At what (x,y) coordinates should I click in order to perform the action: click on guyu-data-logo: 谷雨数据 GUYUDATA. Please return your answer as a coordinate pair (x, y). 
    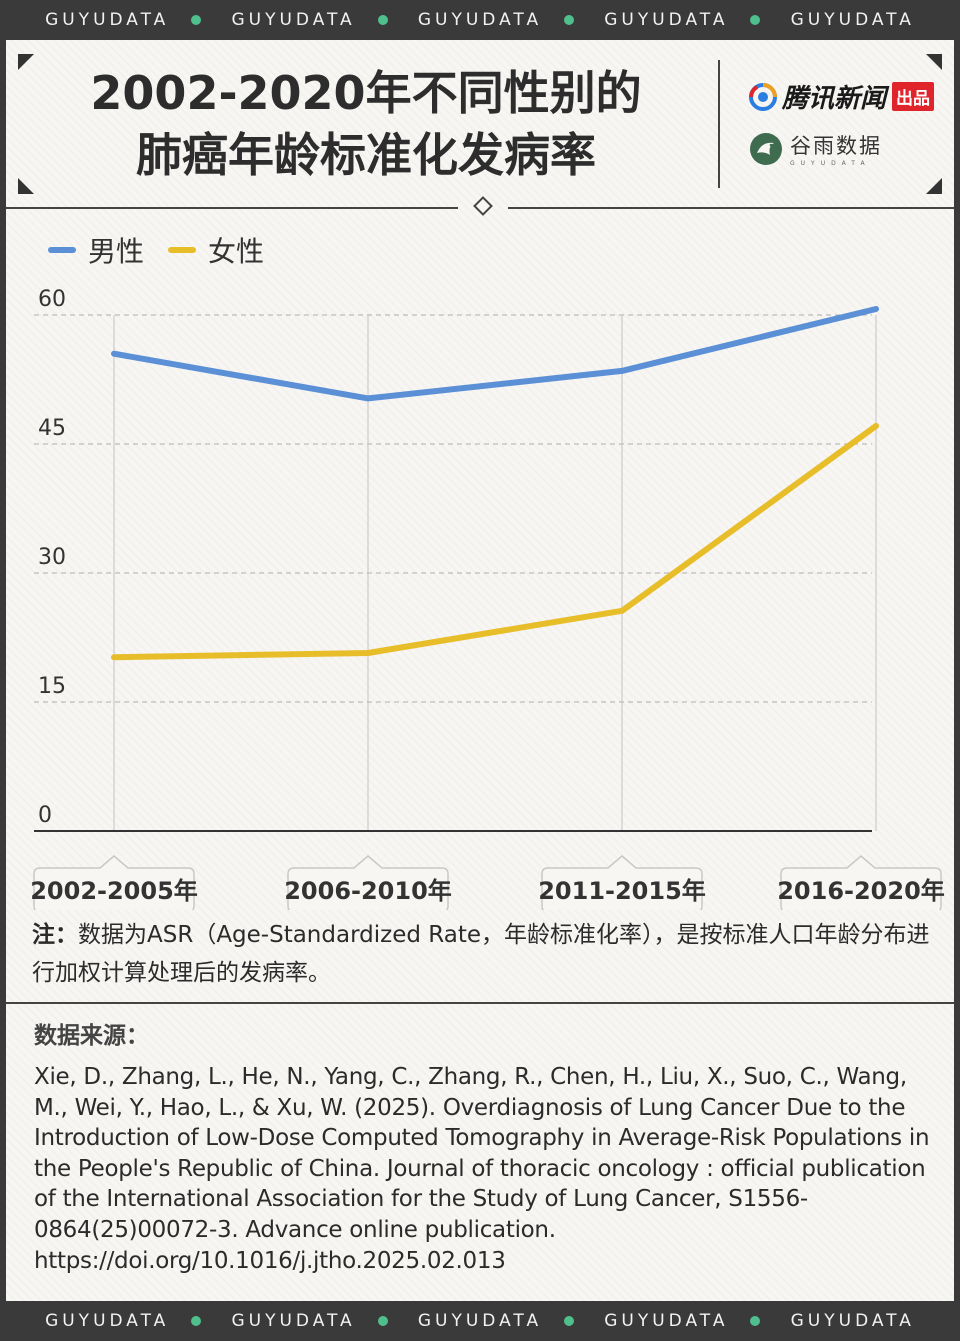
    Looking at the image, I should click on (815, 148).